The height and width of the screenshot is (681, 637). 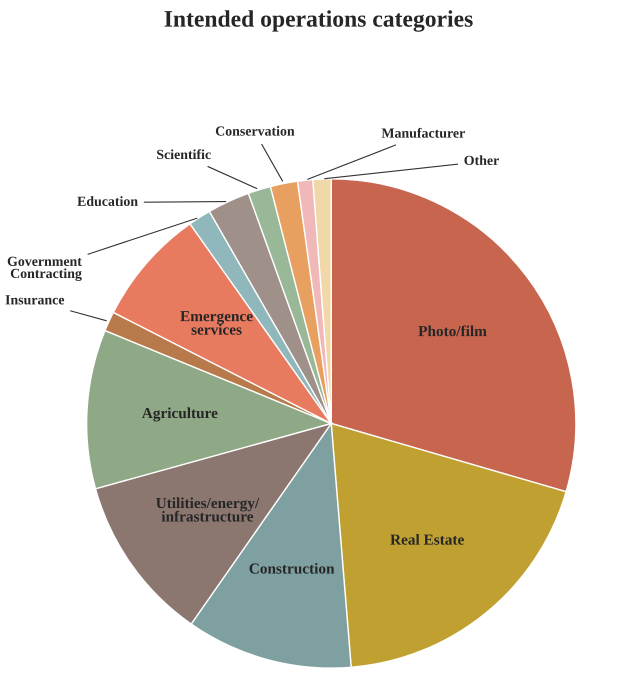 I want to click on slice-label: Utilities/energy/ infrastructure, so click(x=208, y=509).